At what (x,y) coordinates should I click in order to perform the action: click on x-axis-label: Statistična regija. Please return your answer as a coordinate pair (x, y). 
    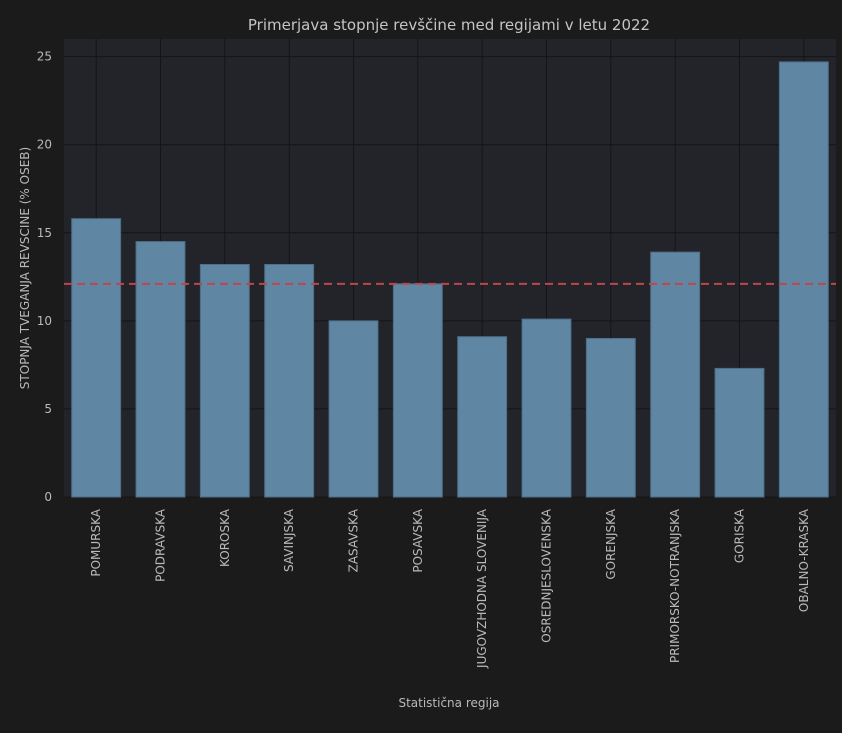
    Looking at the image, I should click on (448, 703).